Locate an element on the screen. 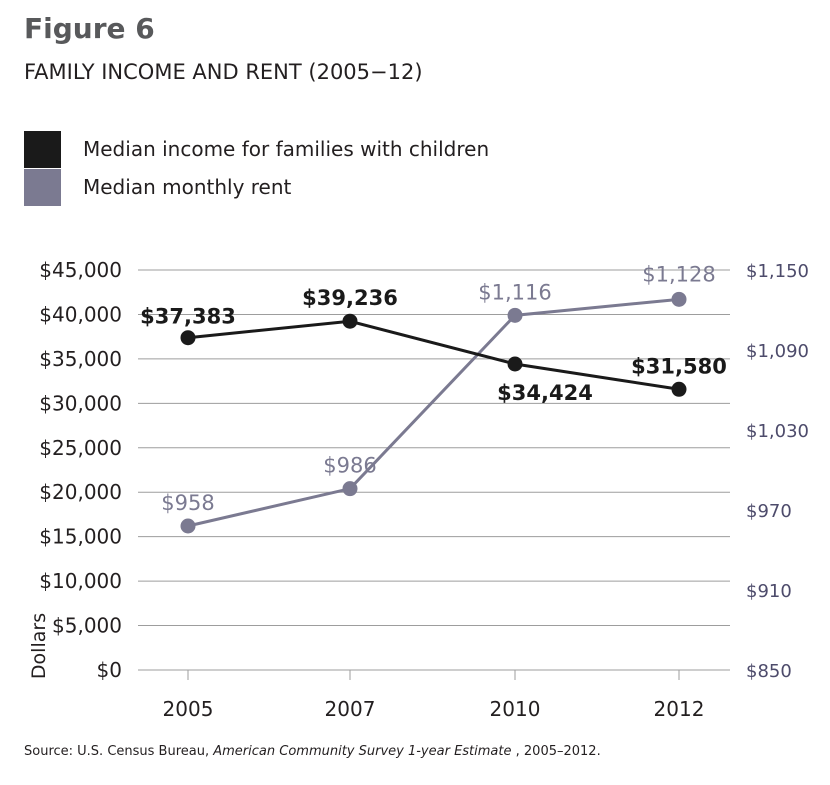 This screenshot has width=830, height=785. income-label-2005: $37,383 is located at coordinates (188, 317).